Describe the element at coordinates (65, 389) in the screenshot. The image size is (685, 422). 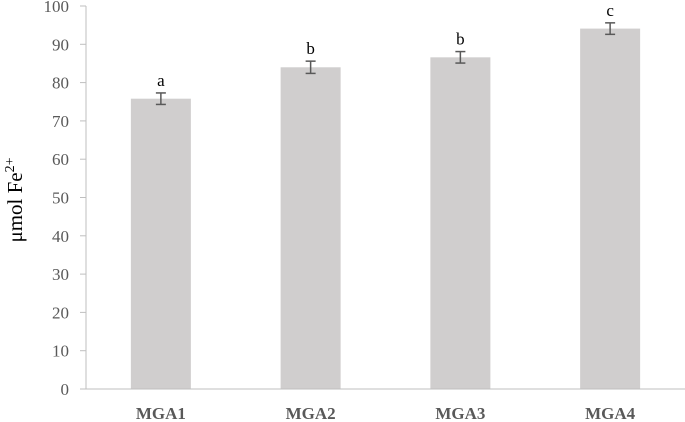
I see `y-tick-label: 0` at that location.